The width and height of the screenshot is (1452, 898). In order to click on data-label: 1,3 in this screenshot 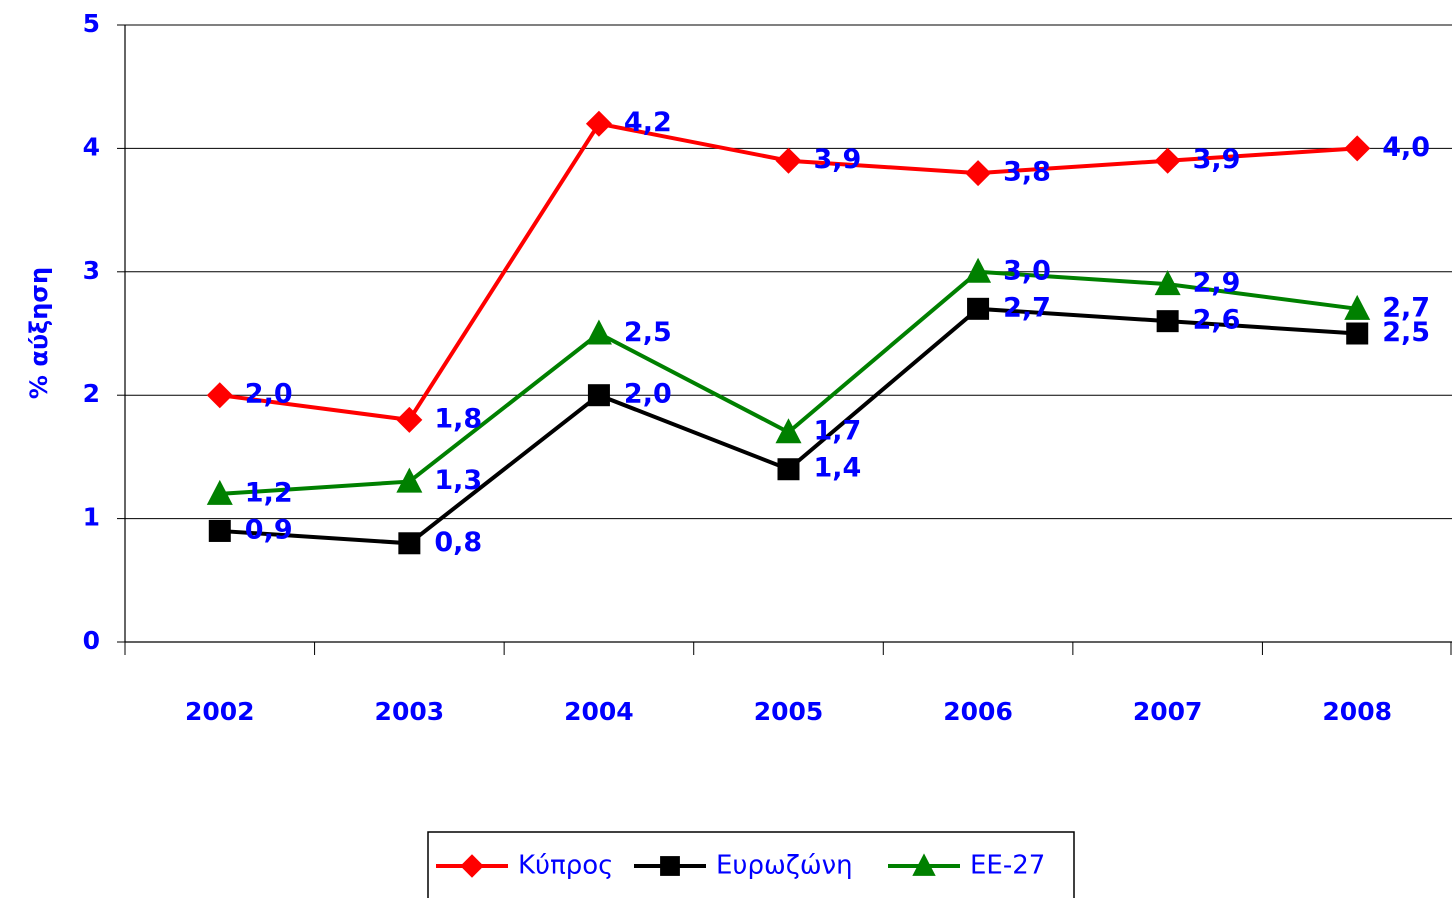, I will do `click(458, 480)`.